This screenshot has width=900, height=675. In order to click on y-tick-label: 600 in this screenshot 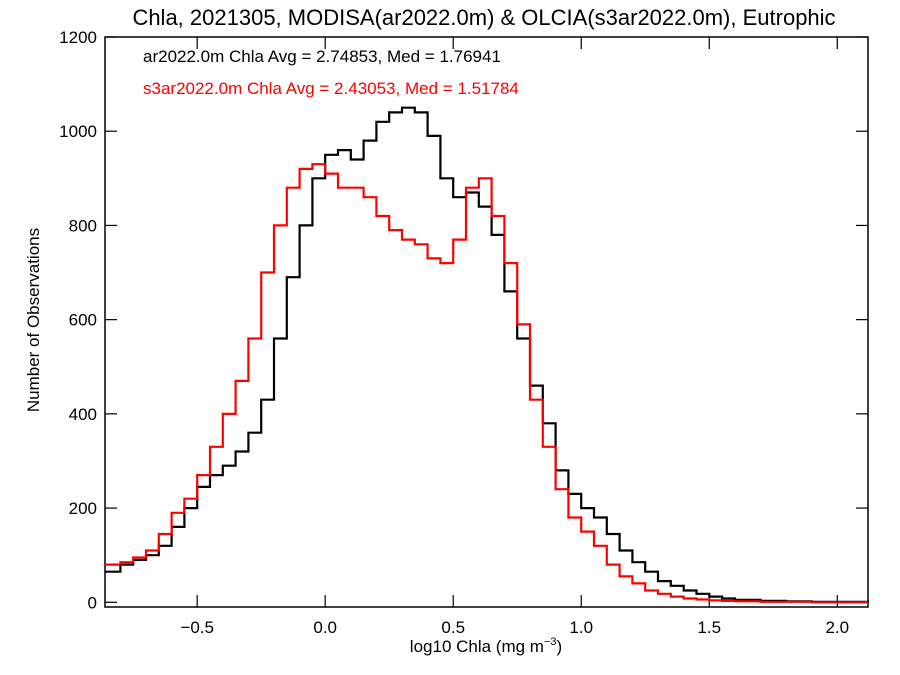, I will do `click(83, 320)`.